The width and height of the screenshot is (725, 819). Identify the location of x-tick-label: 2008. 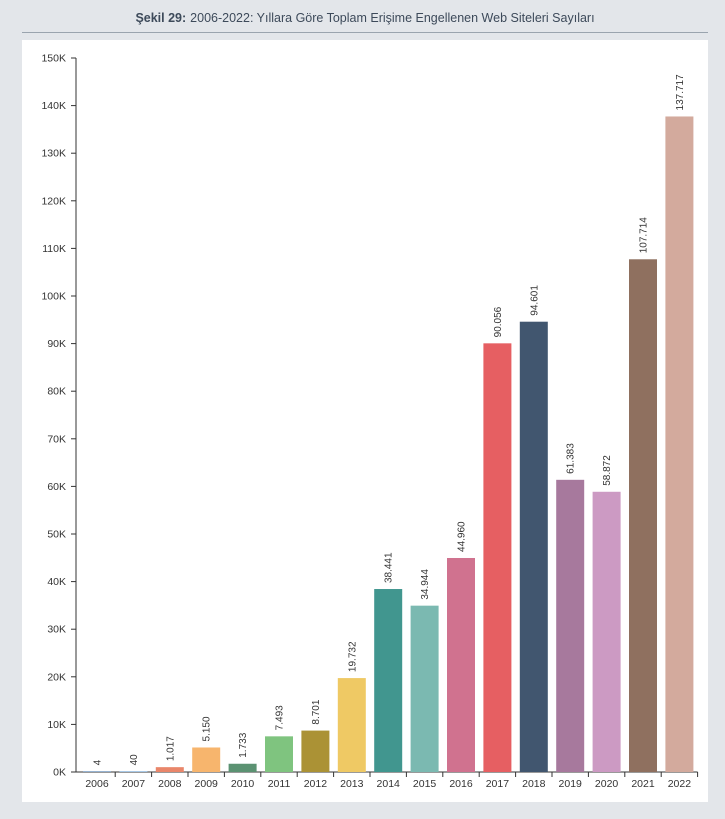
(170, 784).